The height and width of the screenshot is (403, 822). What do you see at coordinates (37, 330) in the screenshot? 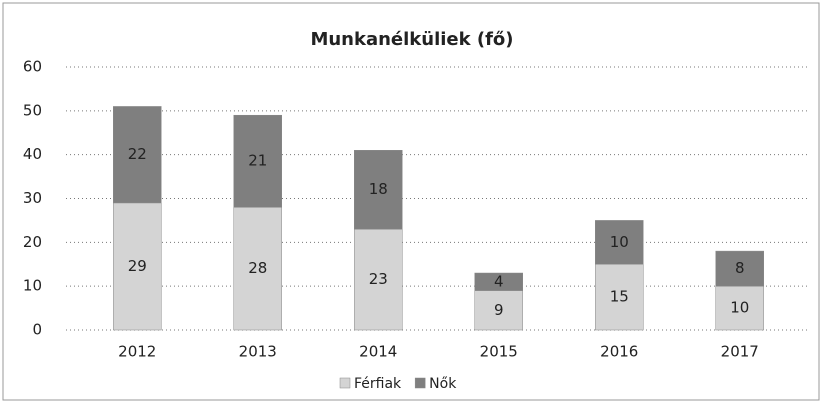
I see `y-tick-label: 0` at bounding box center [37, 330].